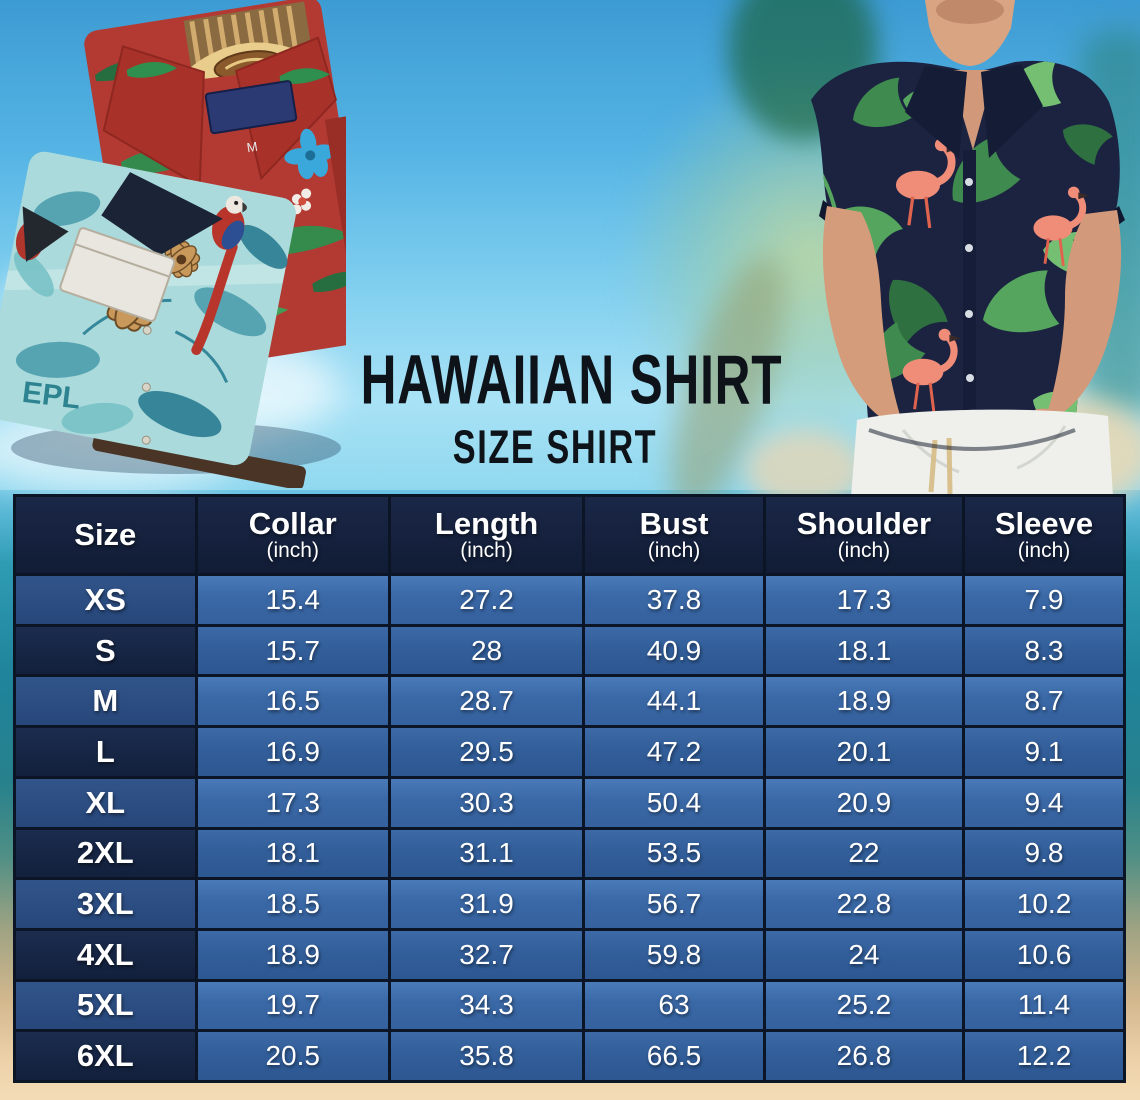 This screenshot has width=1140, height=1100. I want to click on column-label: Bust, so click(674, 523).